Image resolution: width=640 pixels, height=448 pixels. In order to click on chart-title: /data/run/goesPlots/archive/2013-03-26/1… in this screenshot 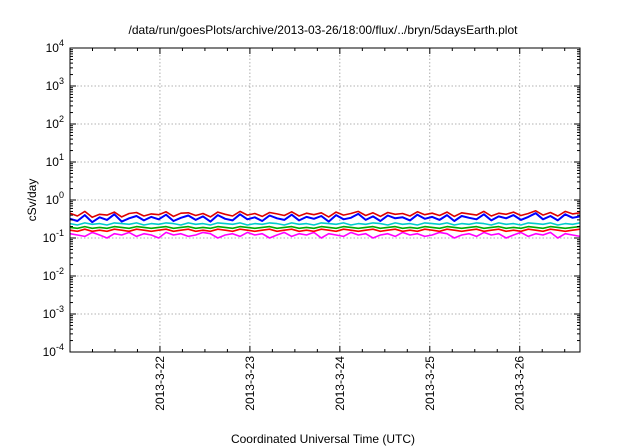, I will do `click(324, 30)`.